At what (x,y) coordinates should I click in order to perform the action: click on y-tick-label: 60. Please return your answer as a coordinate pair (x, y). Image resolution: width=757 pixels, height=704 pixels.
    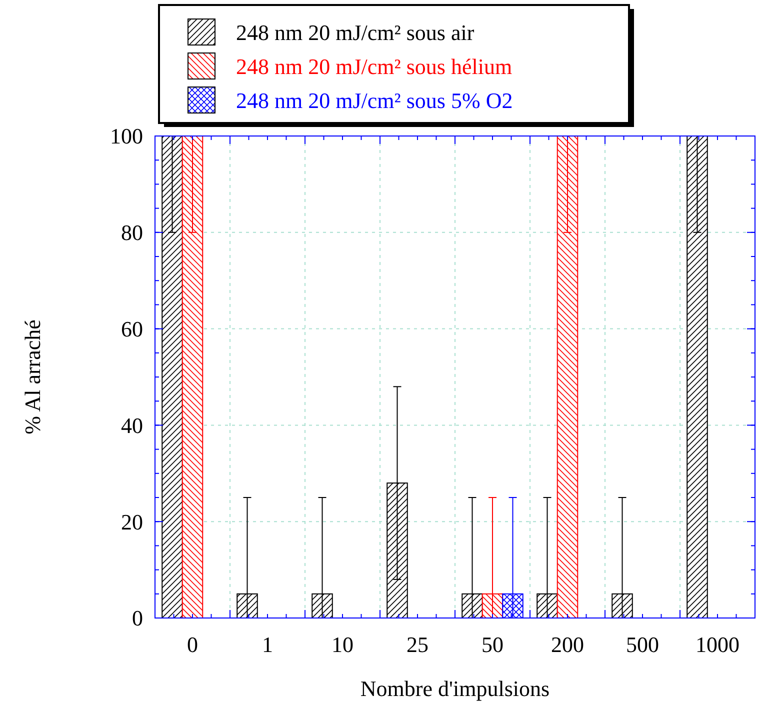
    Looking at the image, I should click on (132, 329).